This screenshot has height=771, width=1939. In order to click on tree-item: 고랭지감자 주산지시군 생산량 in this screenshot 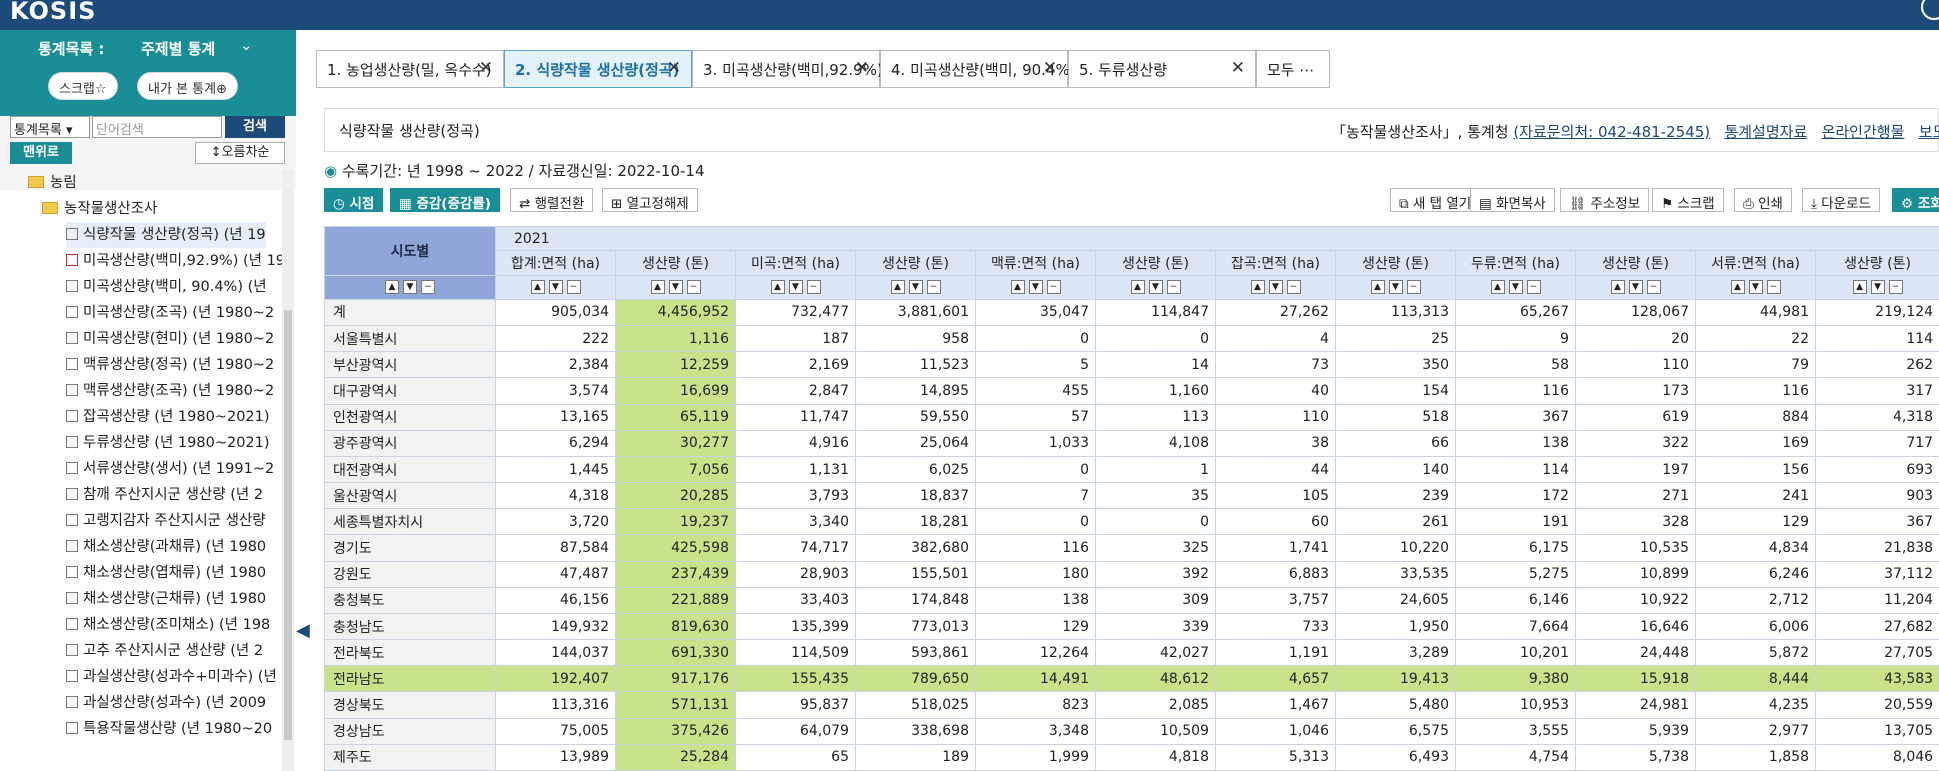, I will do `click(166, 521)`.